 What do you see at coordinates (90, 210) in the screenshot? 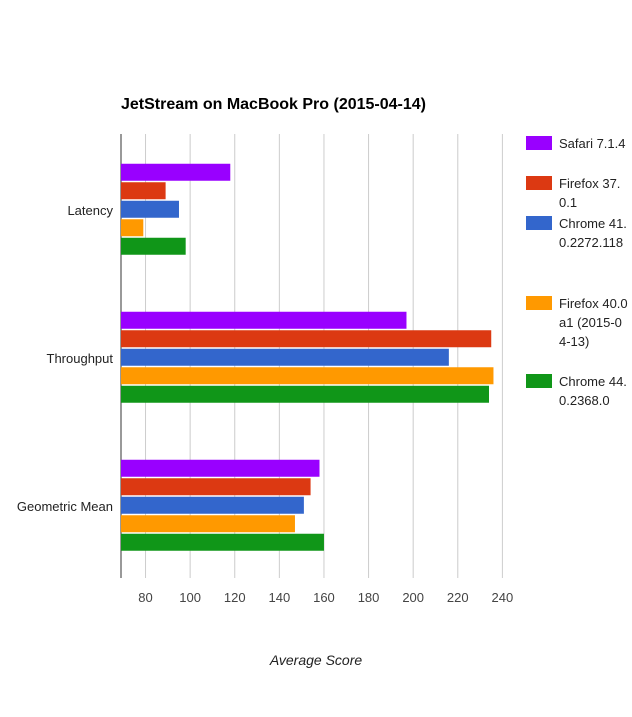
I see `y-category-label: Latency` at bounding box center [90, 210].